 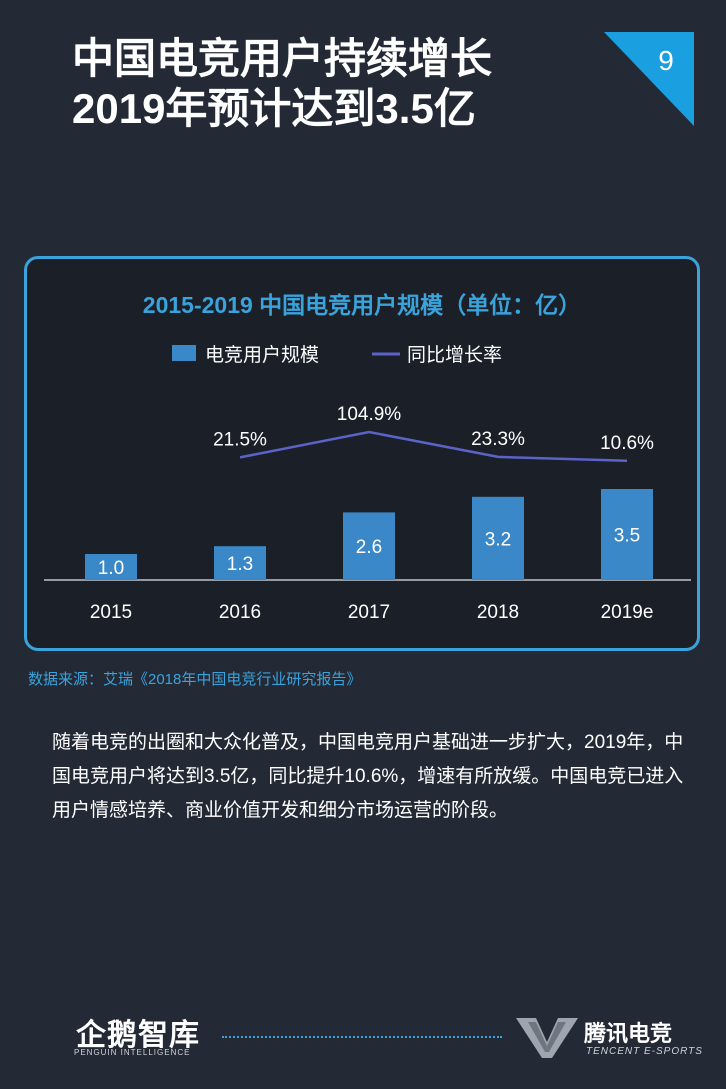 I want to click on left-logo-text: 企鹅智库, so click(x=138, y=1035).